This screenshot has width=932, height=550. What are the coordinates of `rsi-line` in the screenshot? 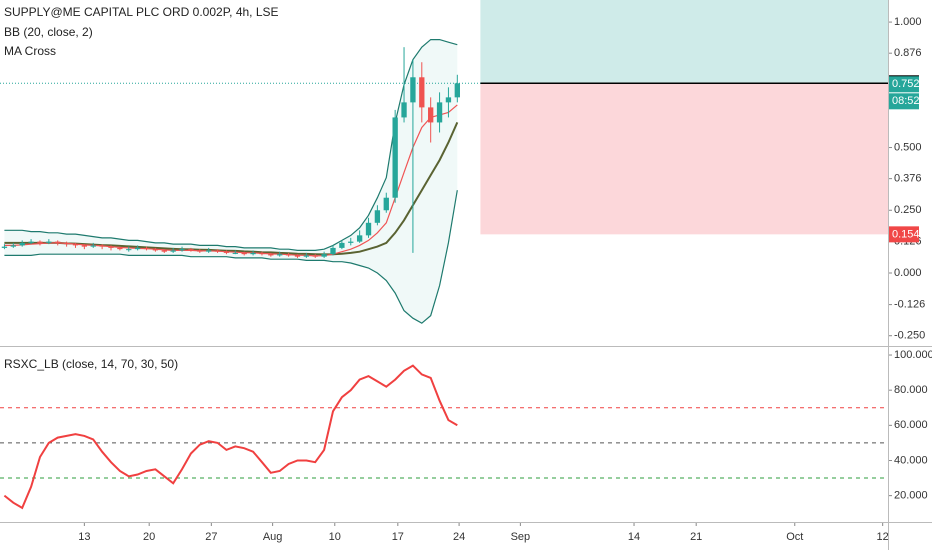 It's located at (230, 437).